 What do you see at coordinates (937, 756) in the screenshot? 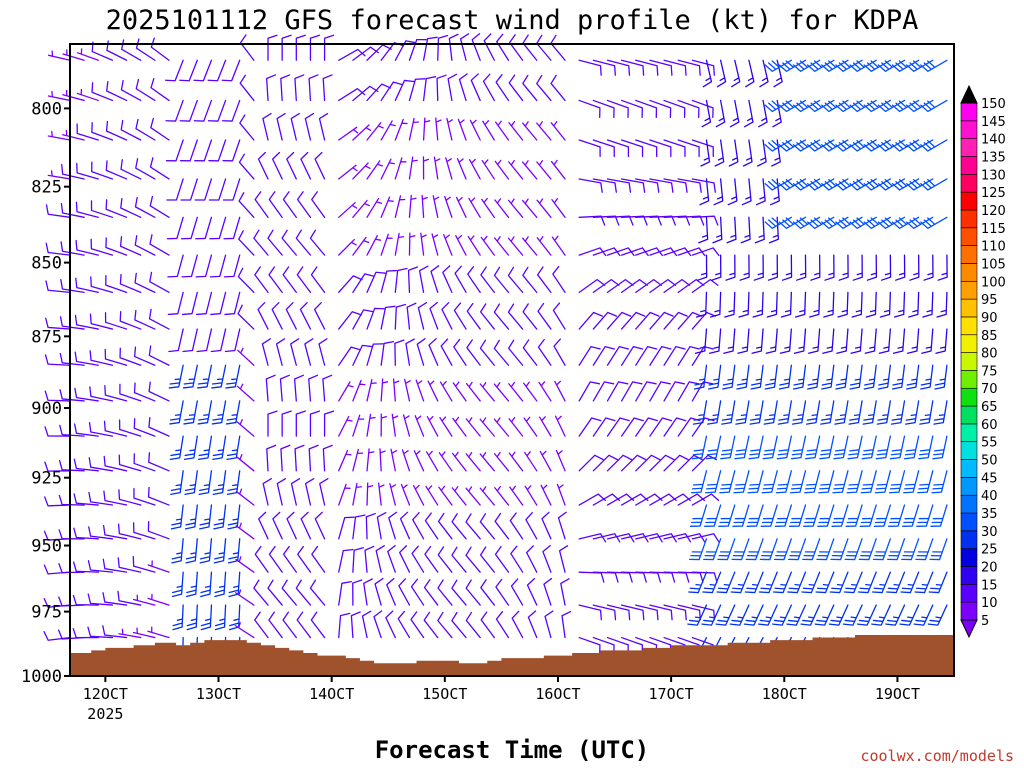
I see `credit-link: coolwx.com/models` at bounding box center [937, 756].